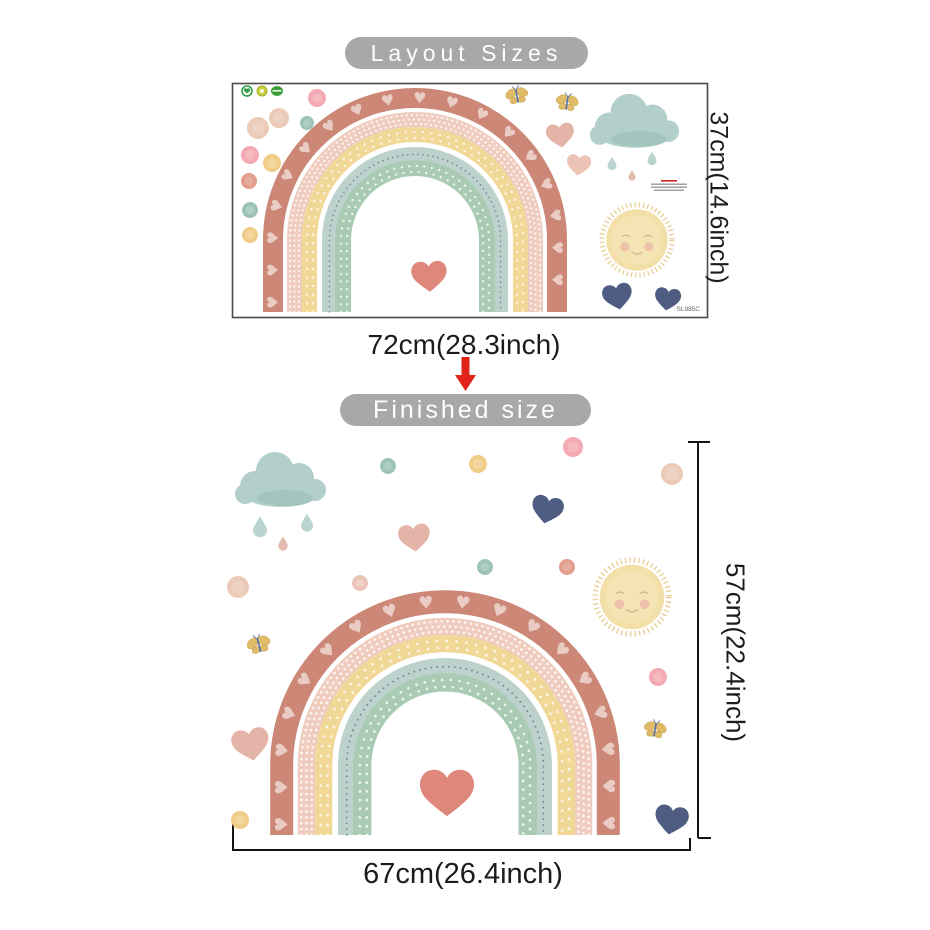 The width and height of the screenshot is (930, 930). Describe the element at coordinates (689, 309) in the screenshot. I see `sheet-code: SL985C` at that location.